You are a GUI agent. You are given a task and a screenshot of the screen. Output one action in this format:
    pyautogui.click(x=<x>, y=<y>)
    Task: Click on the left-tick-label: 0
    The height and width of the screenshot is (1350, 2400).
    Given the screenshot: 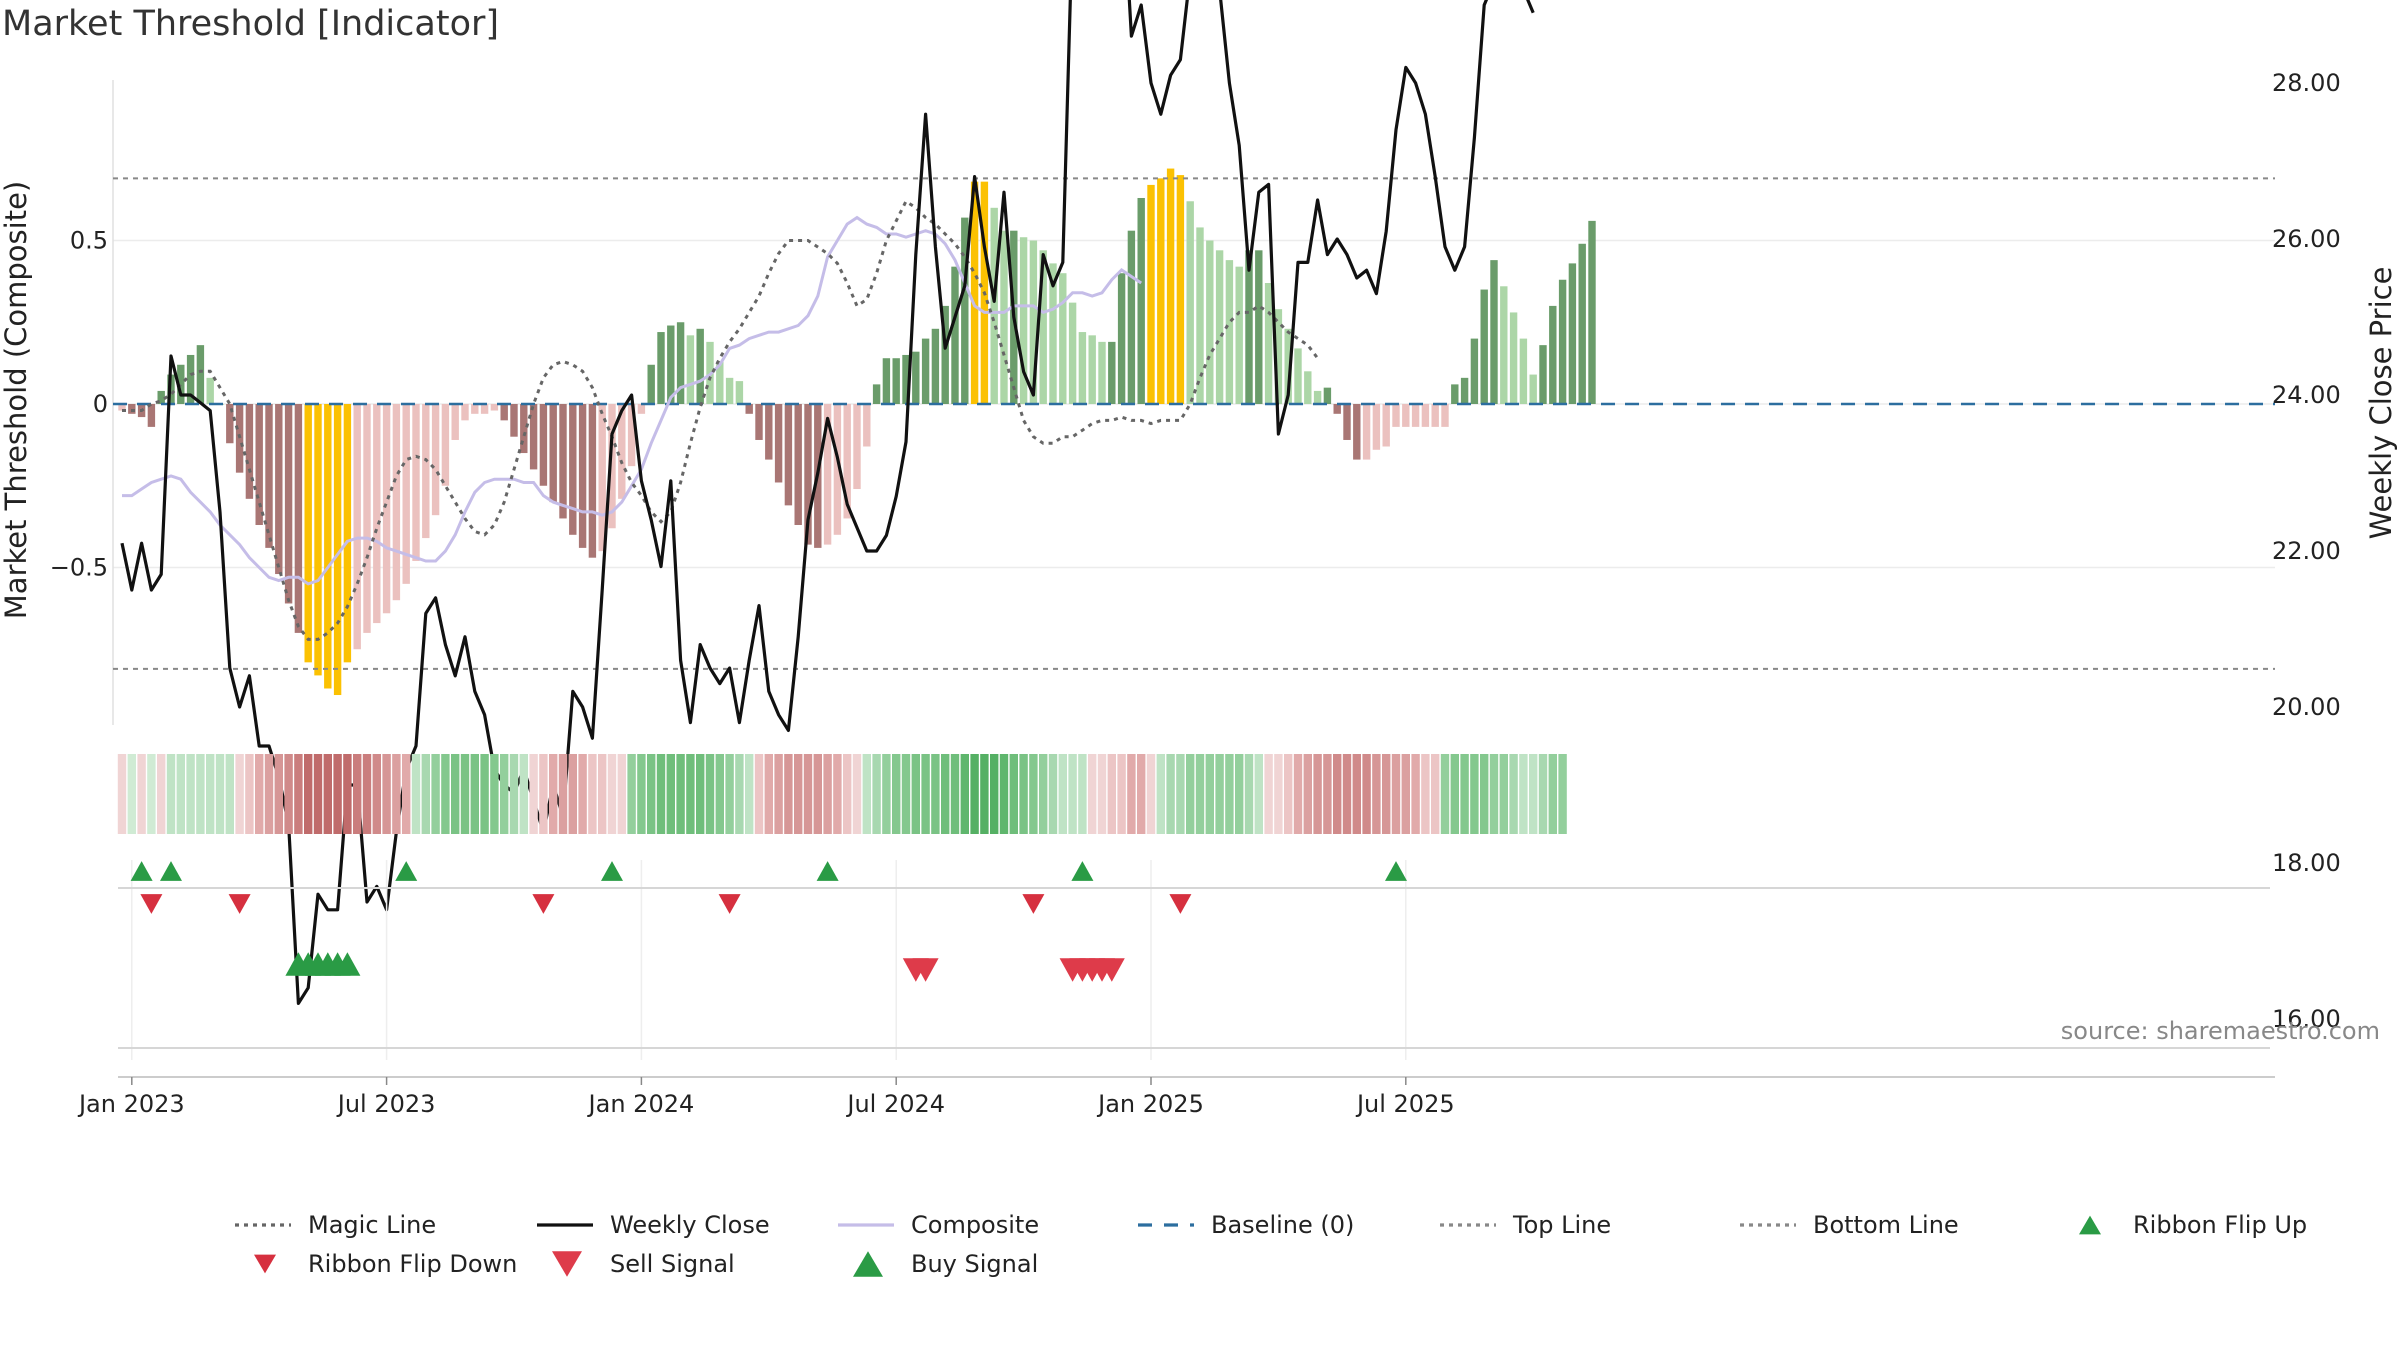 What is the action you would take?
    pyautogui.click(x=100, y=404)
    